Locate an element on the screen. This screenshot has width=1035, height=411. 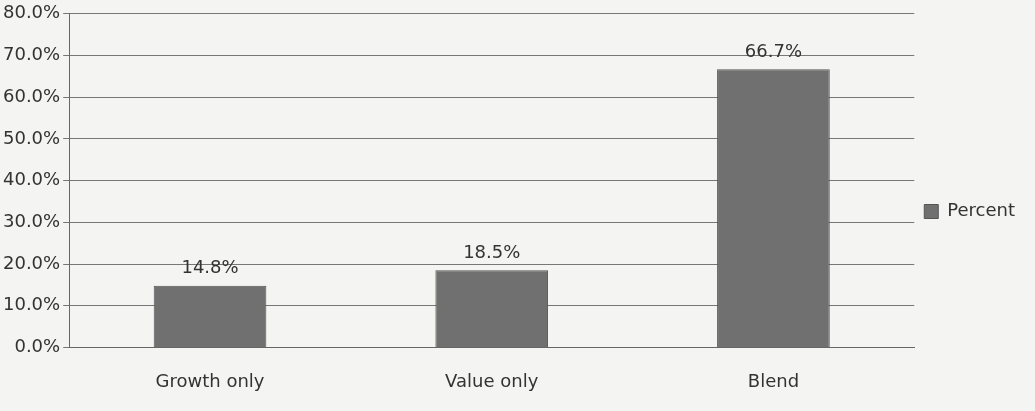
y-tick-label: 70.0% is located at coordinates (31, 54).